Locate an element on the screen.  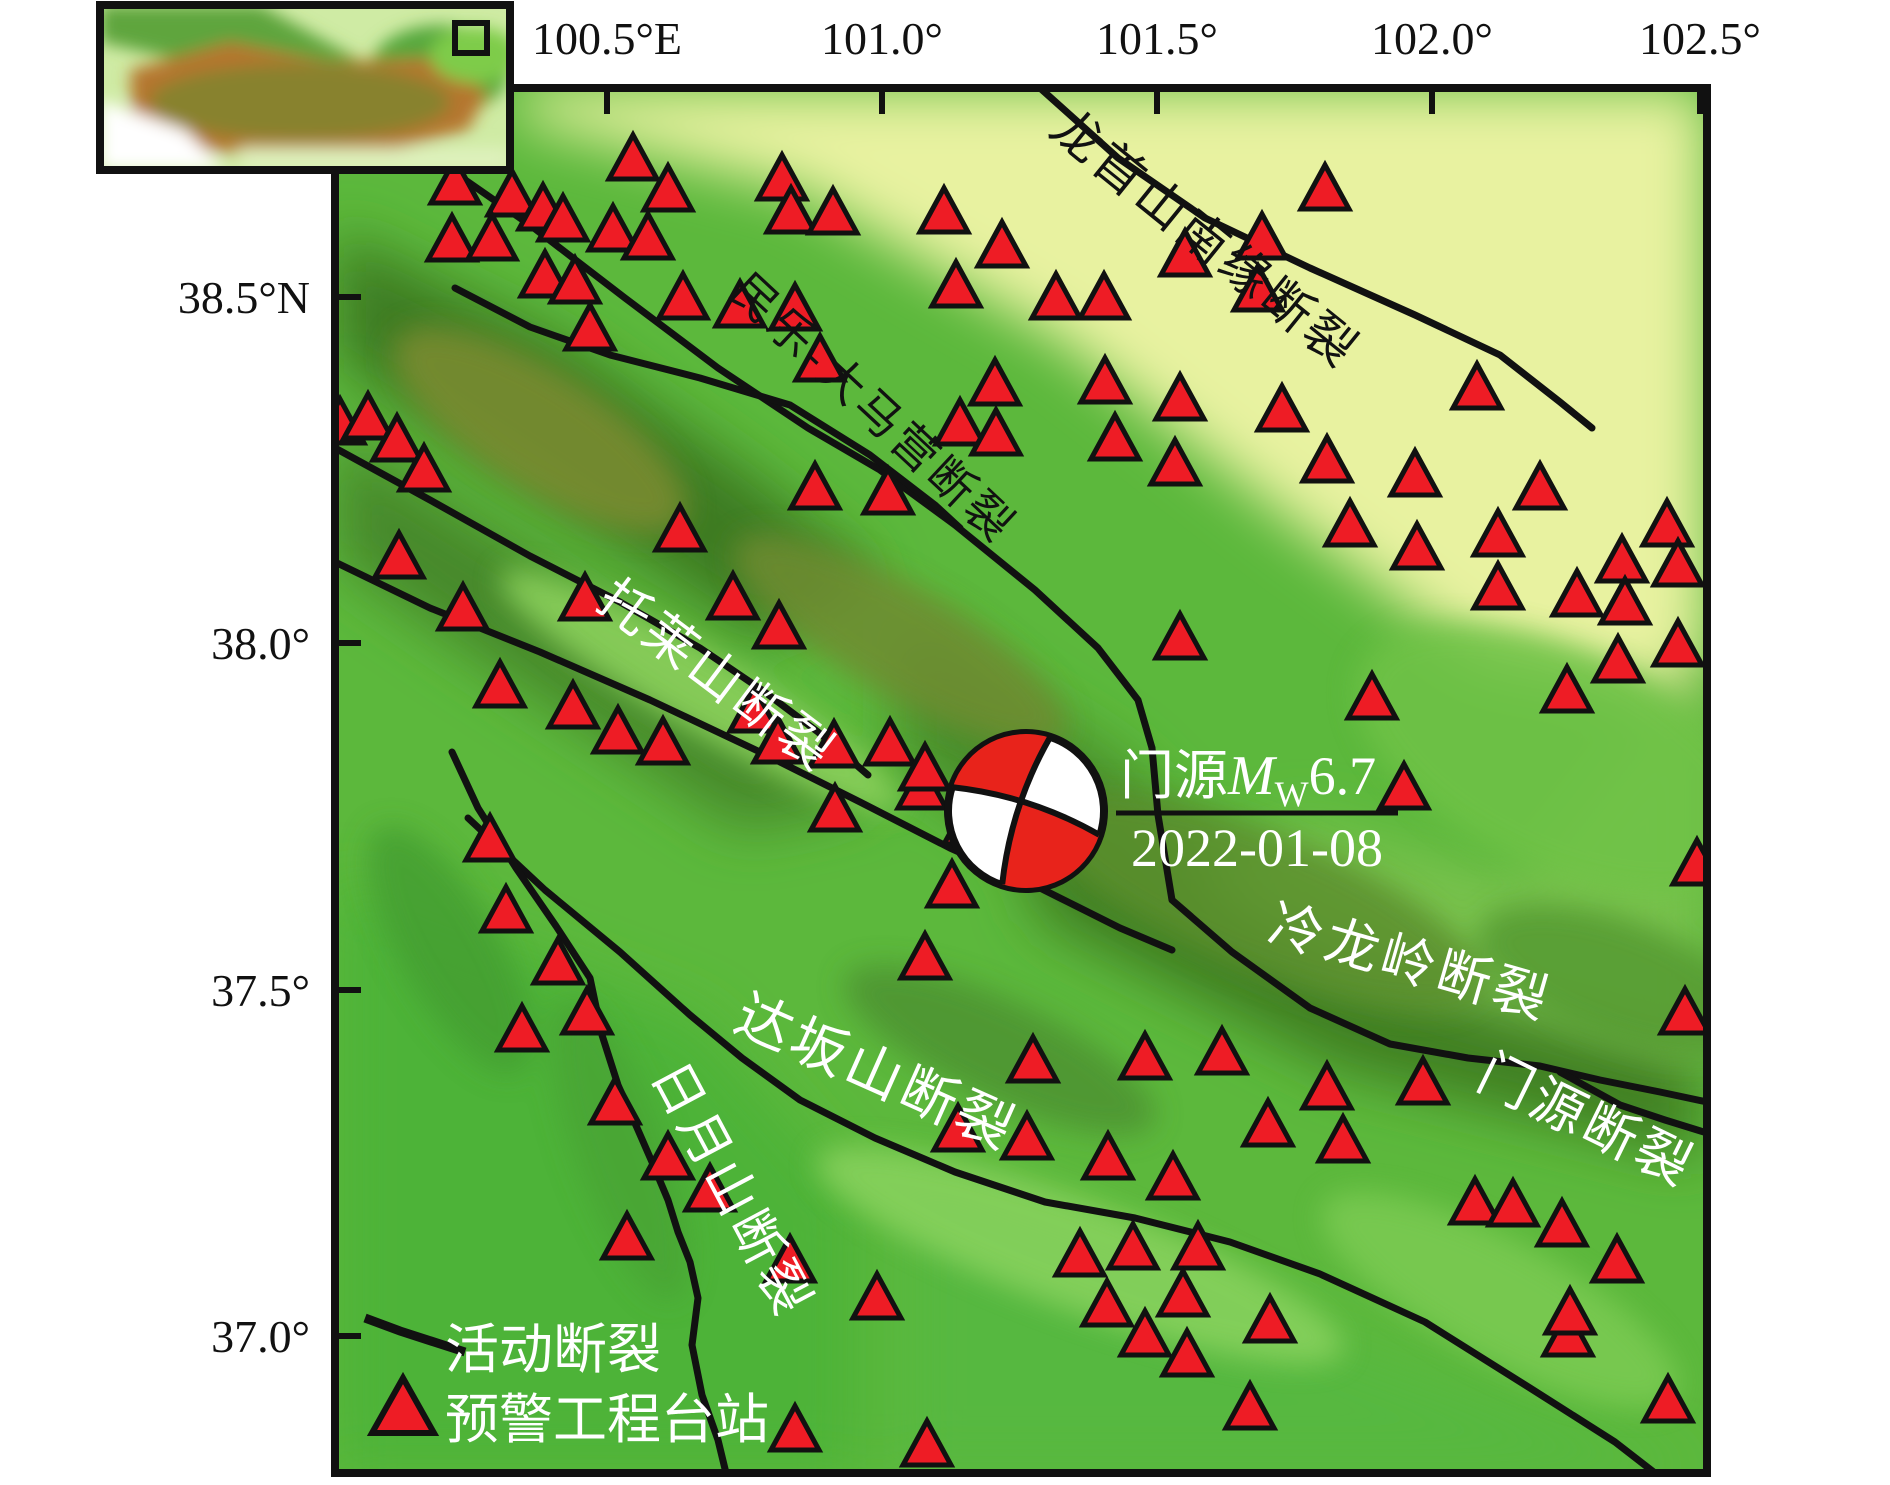
top-axis-label: 101.5° is located at coordinates (1157, 38).